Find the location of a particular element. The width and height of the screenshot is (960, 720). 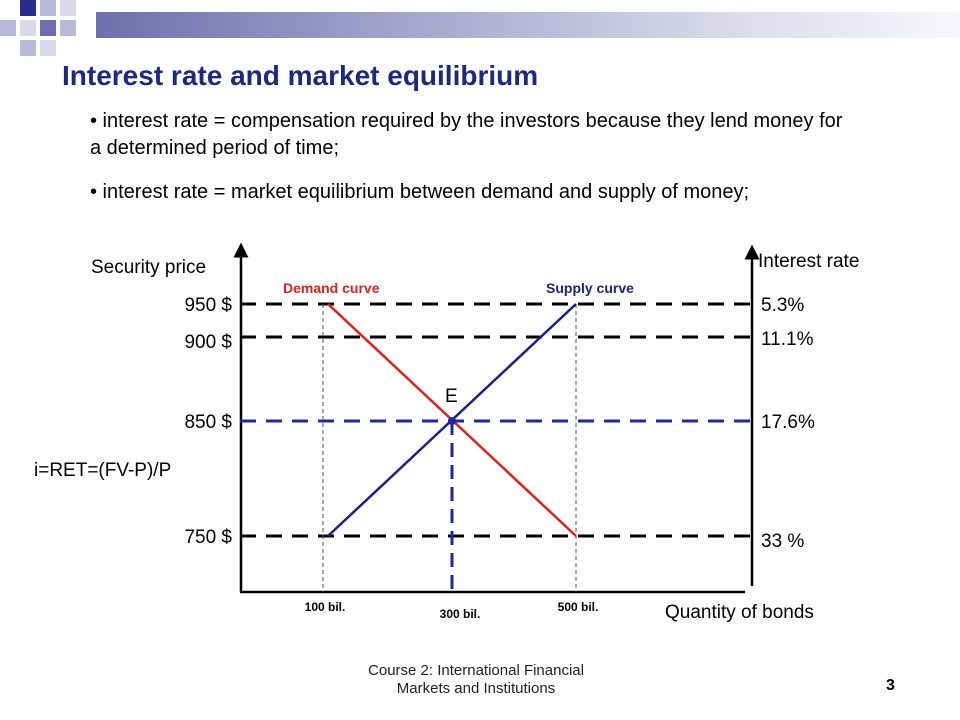

price-label-750: 750 $ is located at coordinates (208, 537).